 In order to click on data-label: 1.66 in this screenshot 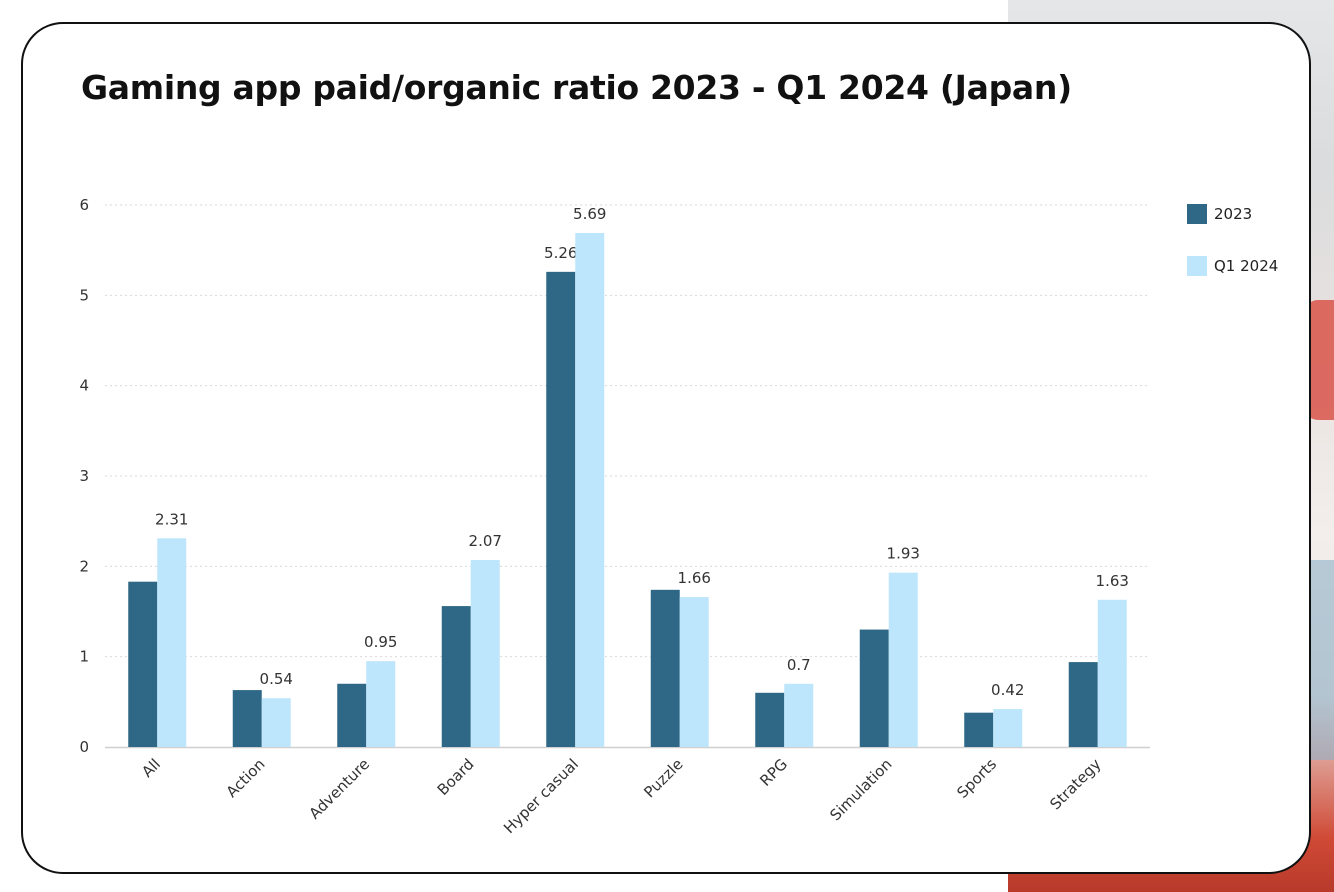, I will do `click(694, 578)`.